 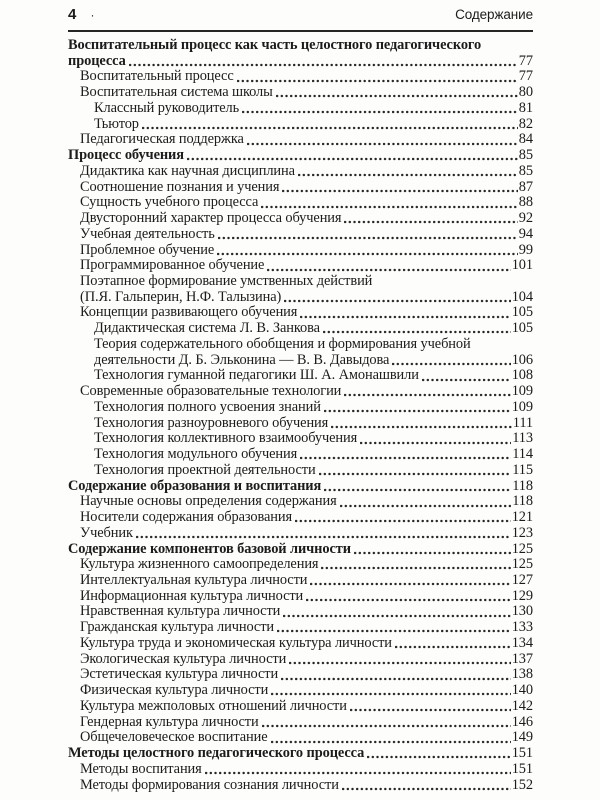 I want to click on toc-entry: Содержание образования и воспитания 118, so click(x=300, y=486).